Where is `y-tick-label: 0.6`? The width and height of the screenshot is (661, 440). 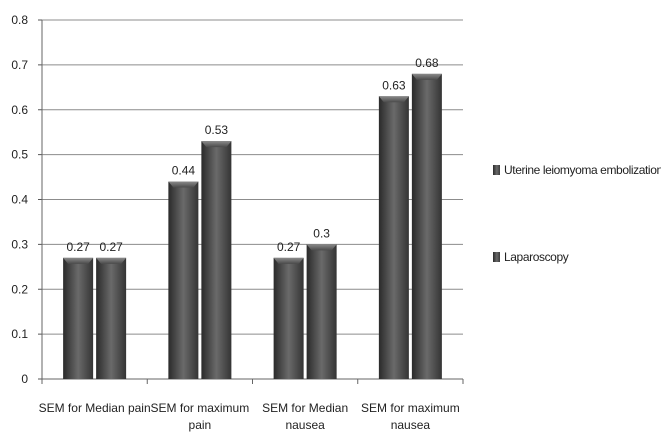 y-tick-label: 0.6 is located at coordinates (19, 110).